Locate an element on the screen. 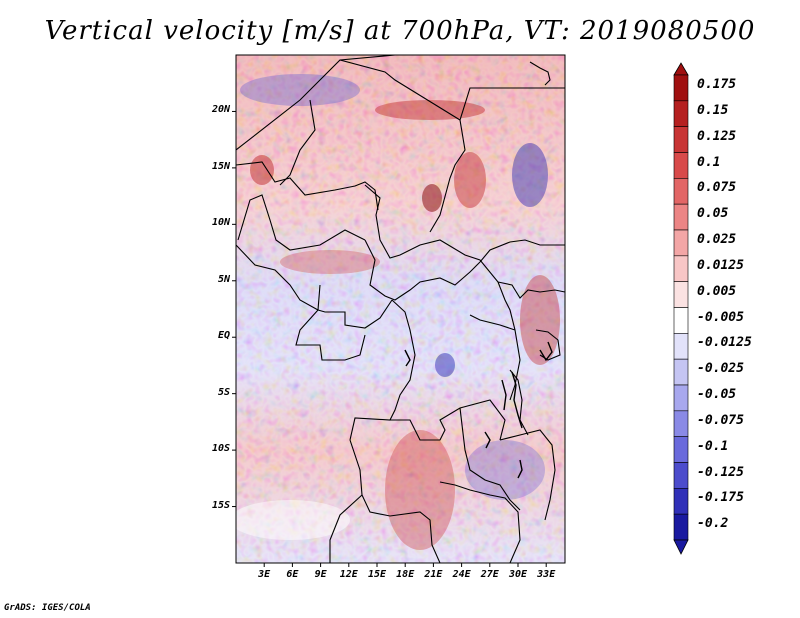  colorbar-level-label: 0.175 is located at coordinates (717, 84).